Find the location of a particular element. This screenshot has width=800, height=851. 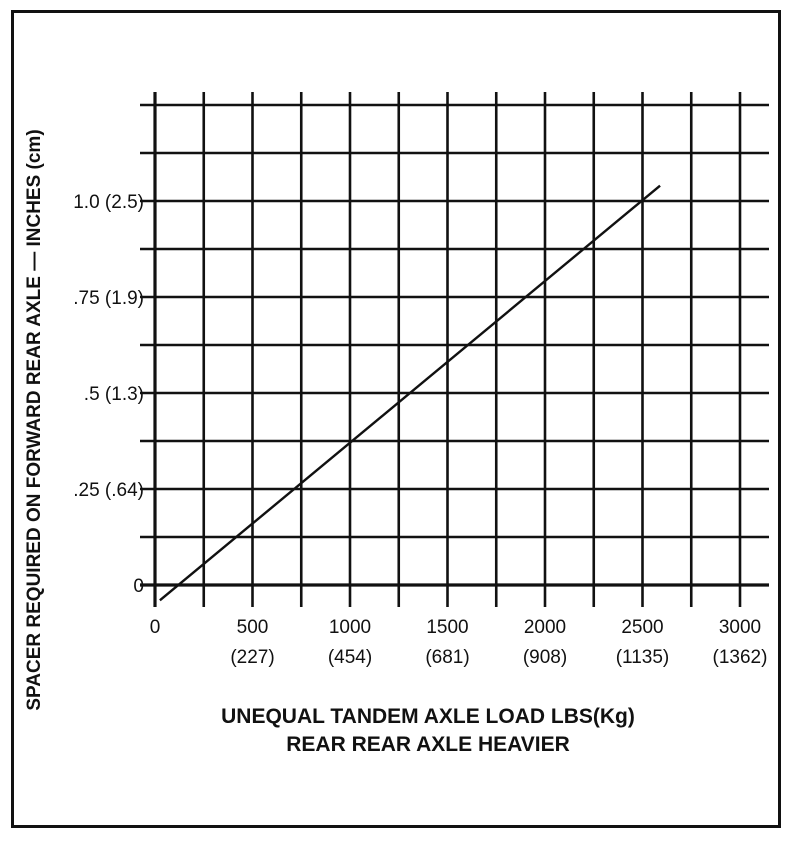

x-tick-label-6: 3000 is located at coordinates (740, 627).